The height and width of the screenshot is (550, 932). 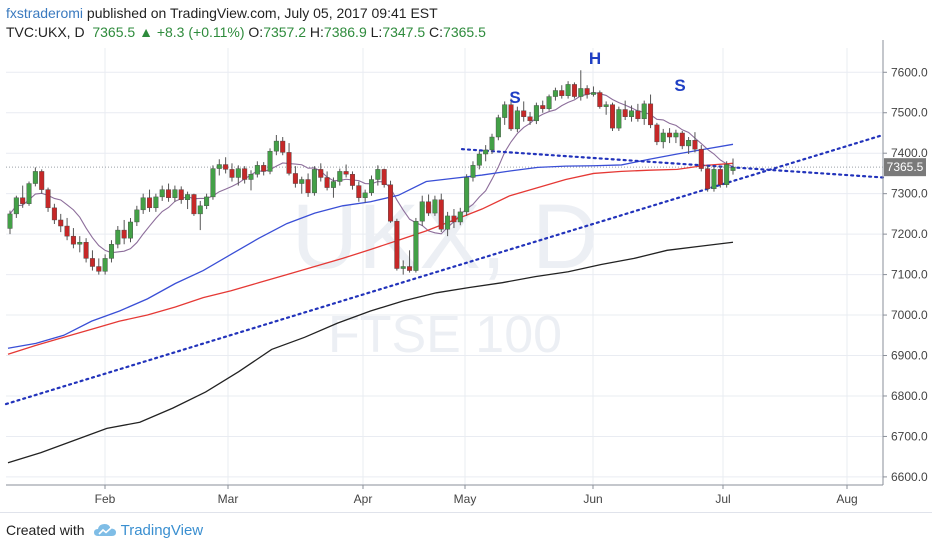 What do you see at coordinates (316, 32) in the screenshot?
I see `high-label: H:` at bounding box center [316, 32].